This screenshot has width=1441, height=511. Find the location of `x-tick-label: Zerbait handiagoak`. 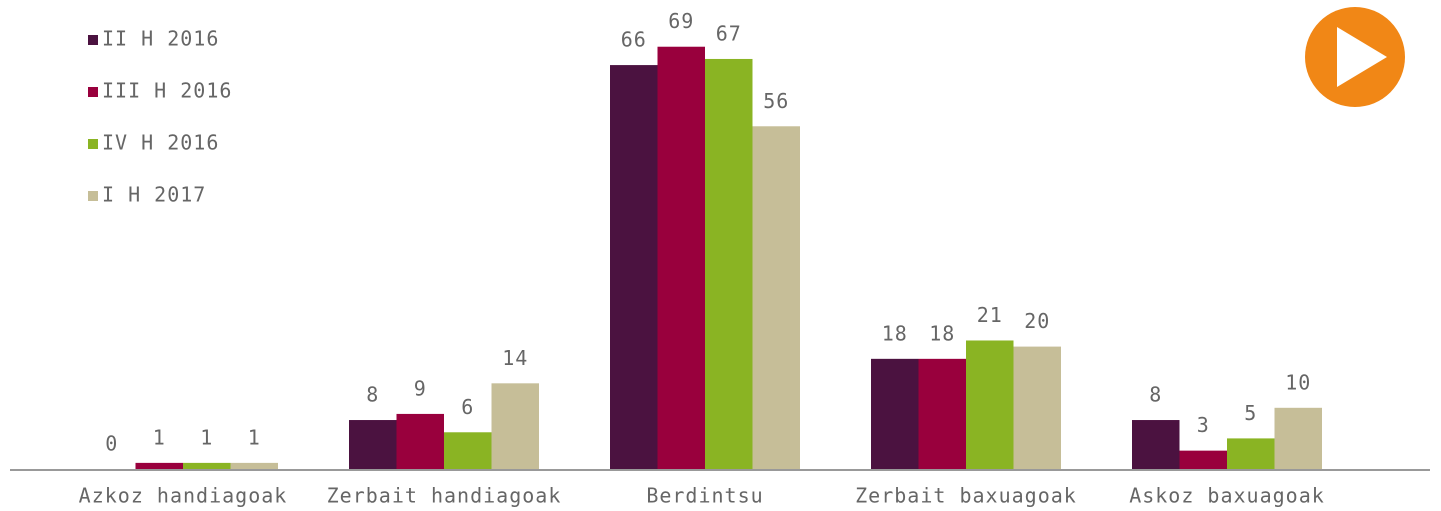

x-tick-label: Zerbait handiagoak is located at coordinates (444, 496).